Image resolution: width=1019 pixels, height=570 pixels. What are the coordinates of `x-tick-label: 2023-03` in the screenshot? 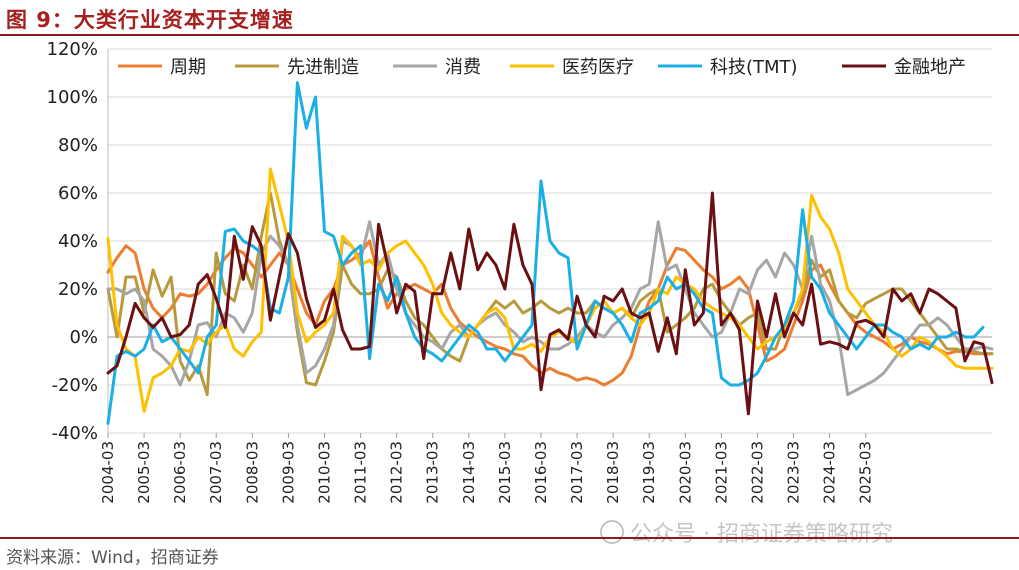 It's located at (794, 472).